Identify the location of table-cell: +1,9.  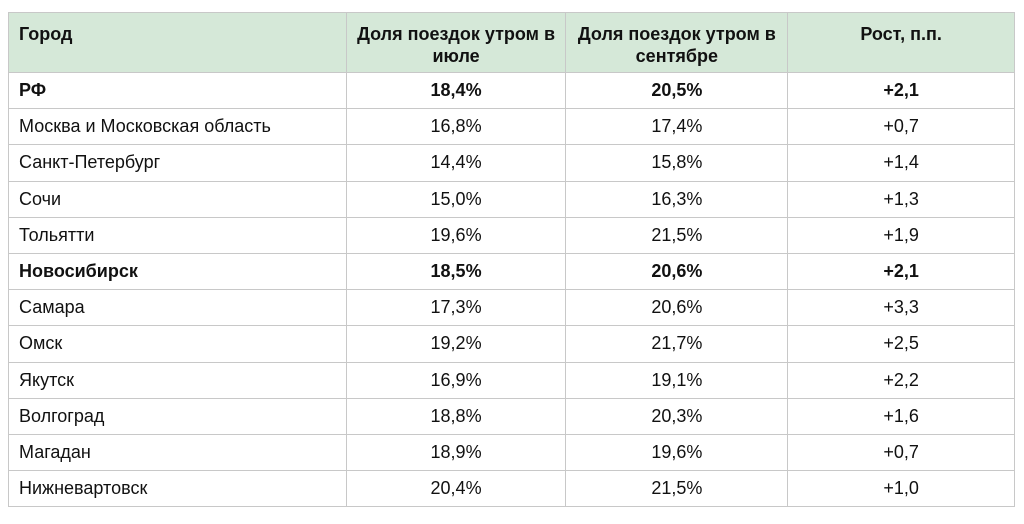
(901, 235).